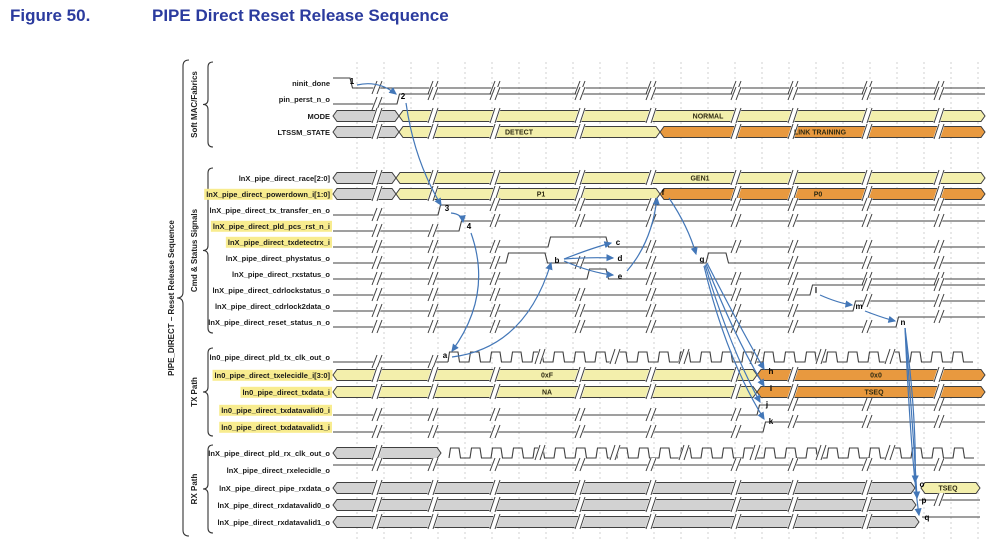  Describe the element at coordinates (194, 104) in the screenshot. I see `group-label: Soft MAC/Fabrics` at that location.